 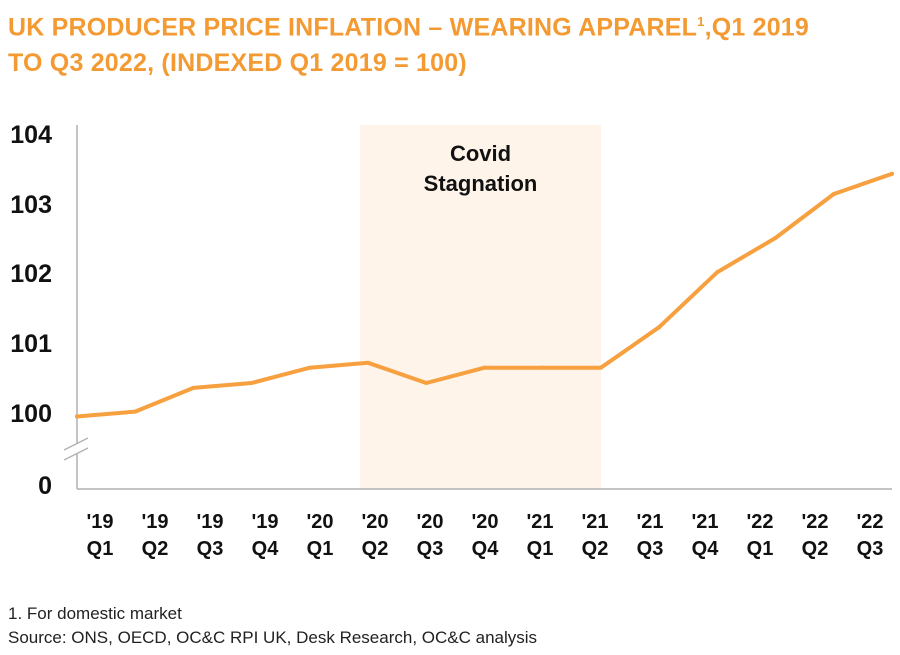 What do you see at coordinates (31, 135) in the screenshot?
I see `y-tick-label: 104` at bounding box center [31, 135].